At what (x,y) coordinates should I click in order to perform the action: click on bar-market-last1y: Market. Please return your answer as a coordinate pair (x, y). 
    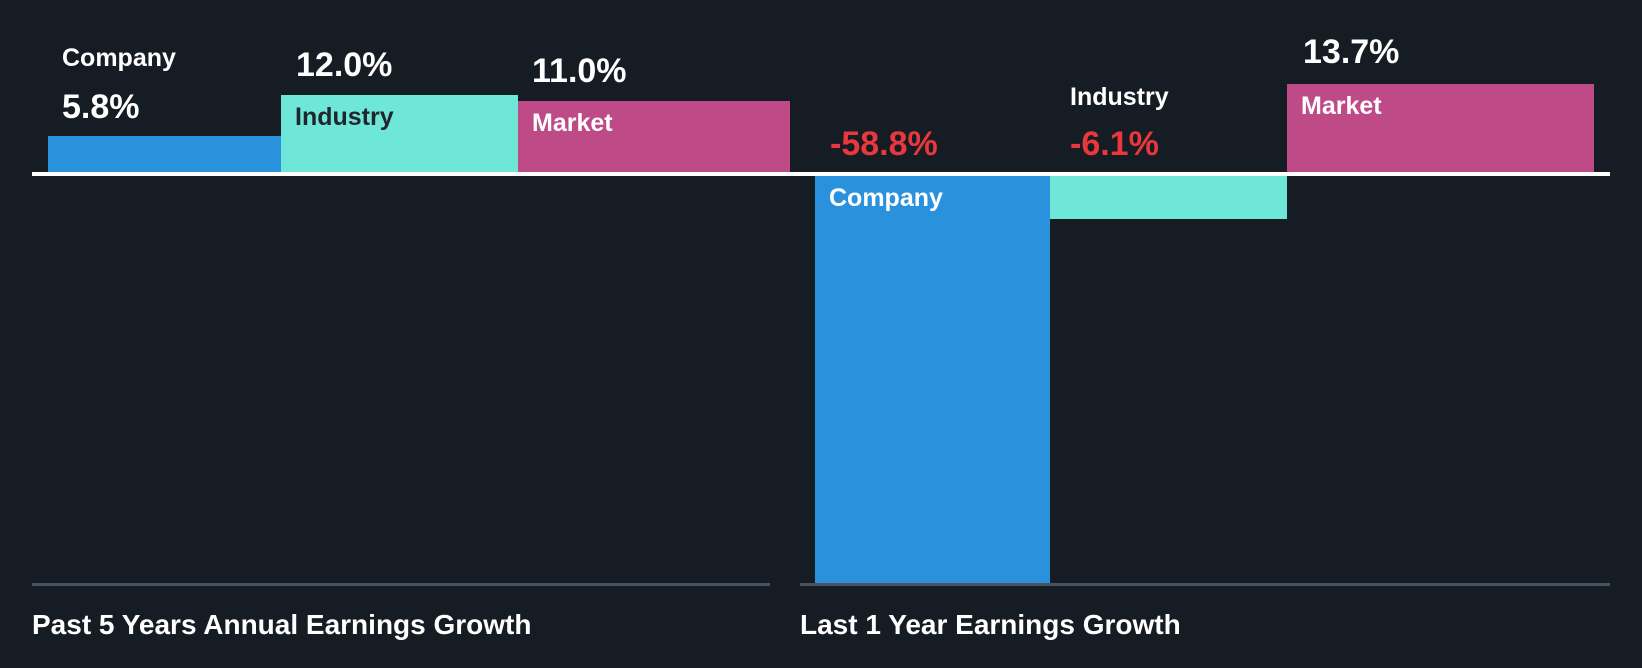
    Looking at the image, I should click on (1440, 130).